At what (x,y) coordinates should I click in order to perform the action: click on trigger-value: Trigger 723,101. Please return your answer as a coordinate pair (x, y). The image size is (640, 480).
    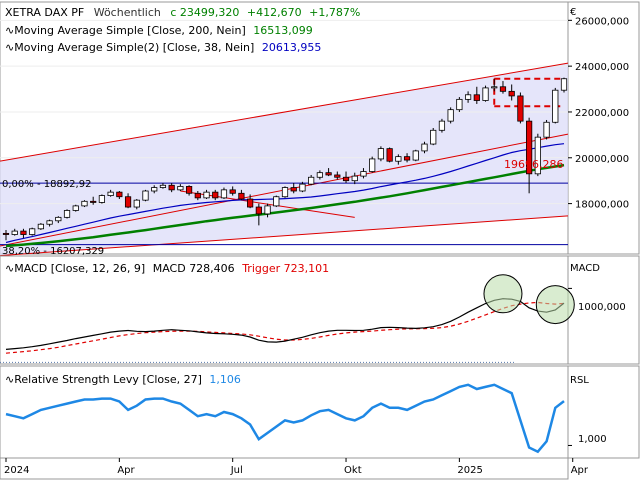
    Looking at the image, I should click on (285, 268).